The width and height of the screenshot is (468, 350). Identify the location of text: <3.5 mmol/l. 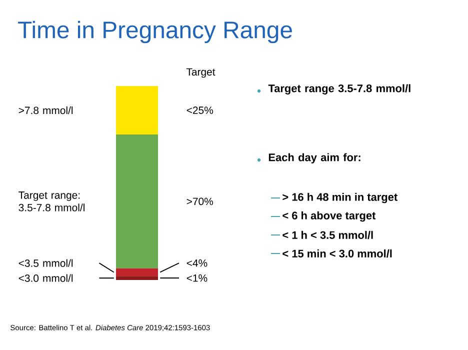
(45, 263).